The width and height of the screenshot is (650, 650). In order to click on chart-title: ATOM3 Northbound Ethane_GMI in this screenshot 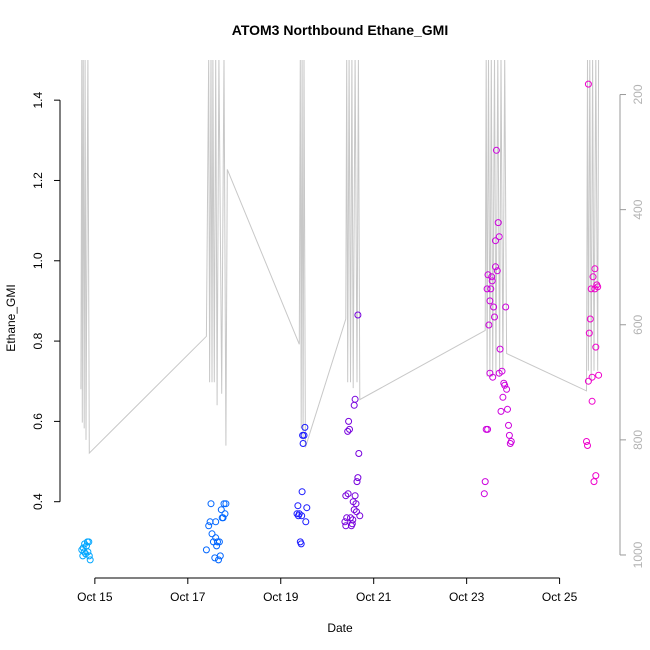, I will do `click(340, 30)`.